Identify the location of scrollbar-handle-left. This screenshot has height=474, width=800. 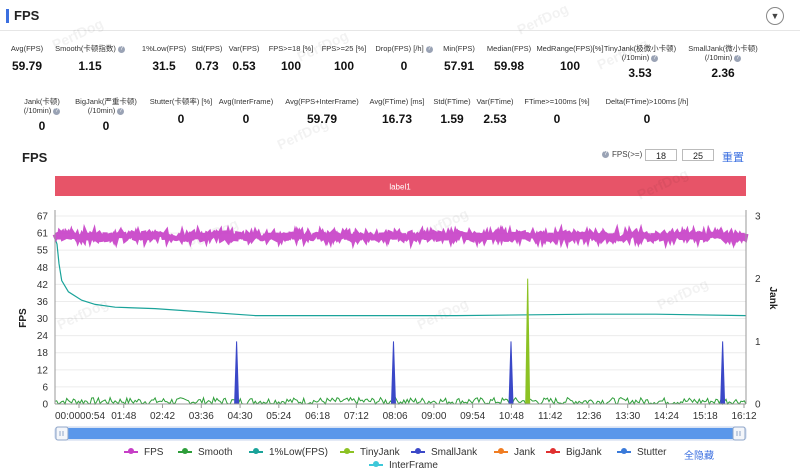
(62, 433).